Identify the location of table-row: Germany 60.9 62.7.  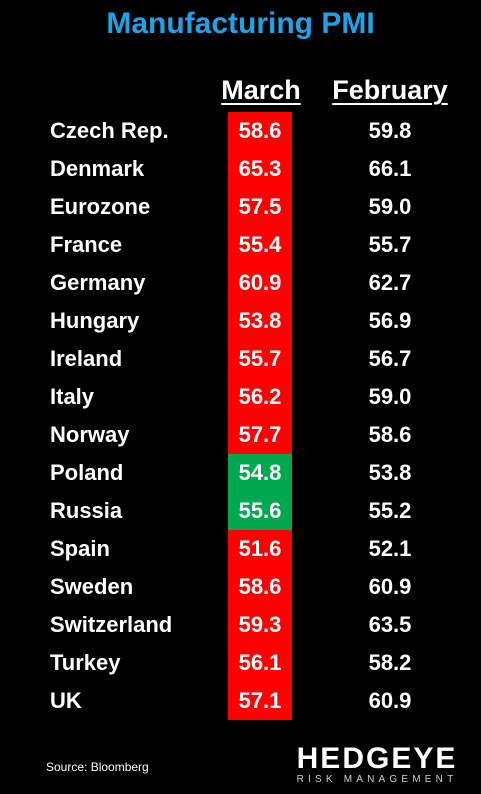
(240, 283).